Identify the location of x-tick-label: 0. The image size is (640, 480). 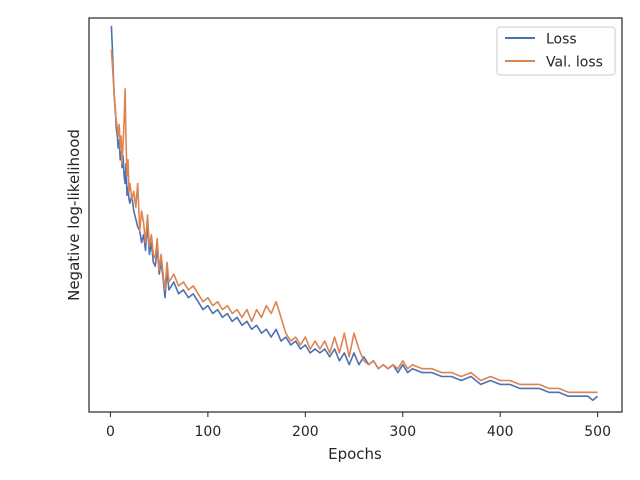
(110, 432).